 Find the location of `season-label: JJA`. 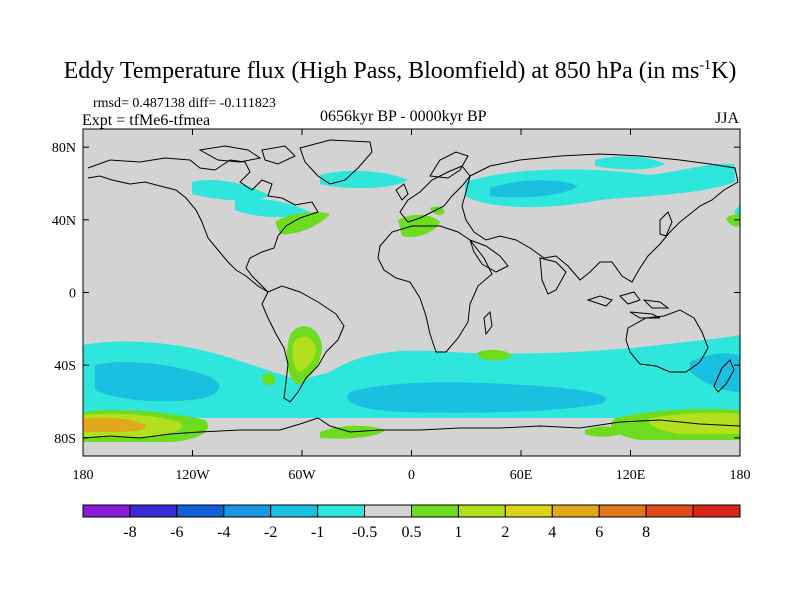

season-label: JJA is located at coordinates (727, 118).